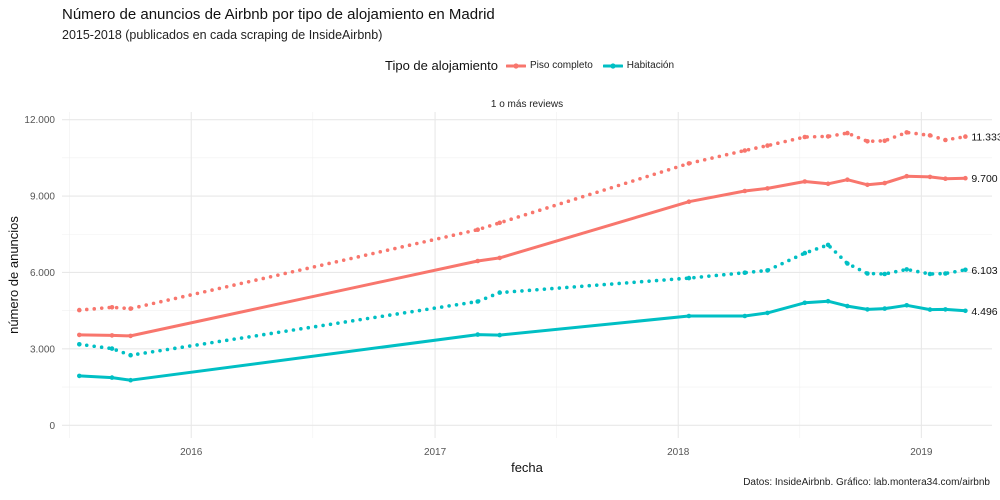  I want to click on y-tick-label: 12.000, so click(39, 120).